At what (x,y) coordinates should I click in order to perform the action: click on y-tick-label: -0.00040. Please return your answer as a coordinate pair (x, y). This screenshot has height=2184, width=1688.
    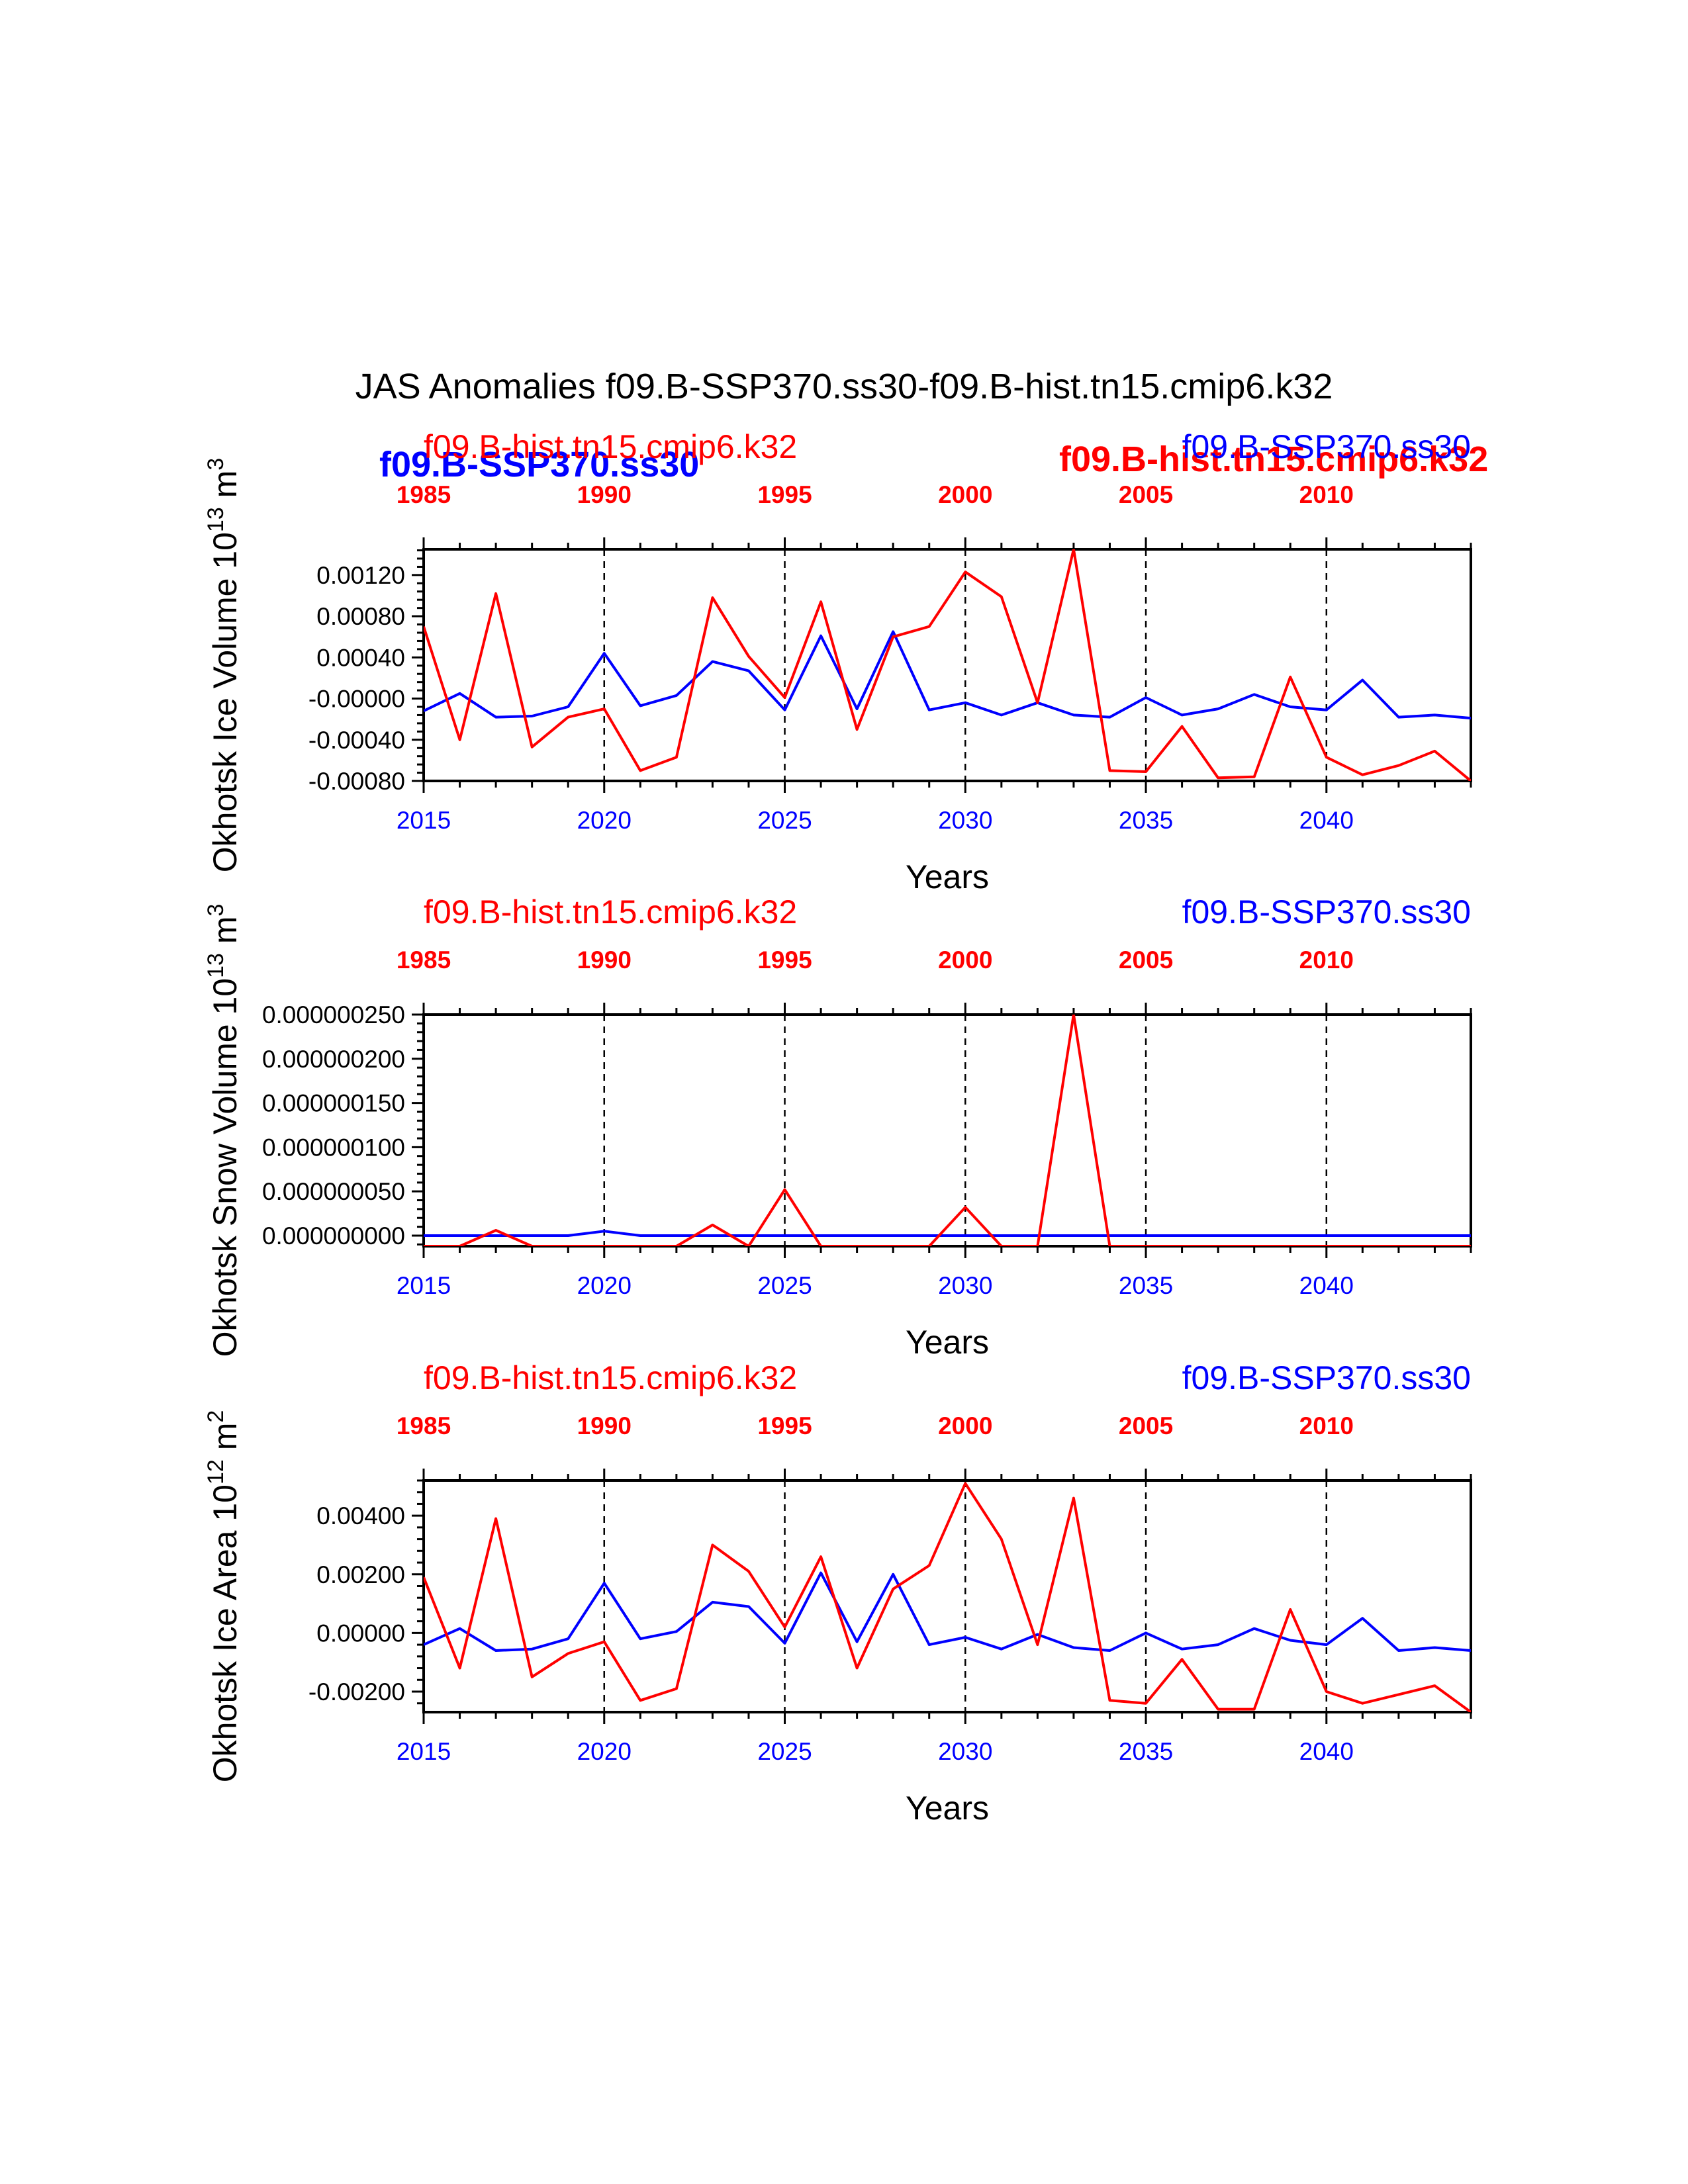
    Looking at the image, I should click on (356, 741).